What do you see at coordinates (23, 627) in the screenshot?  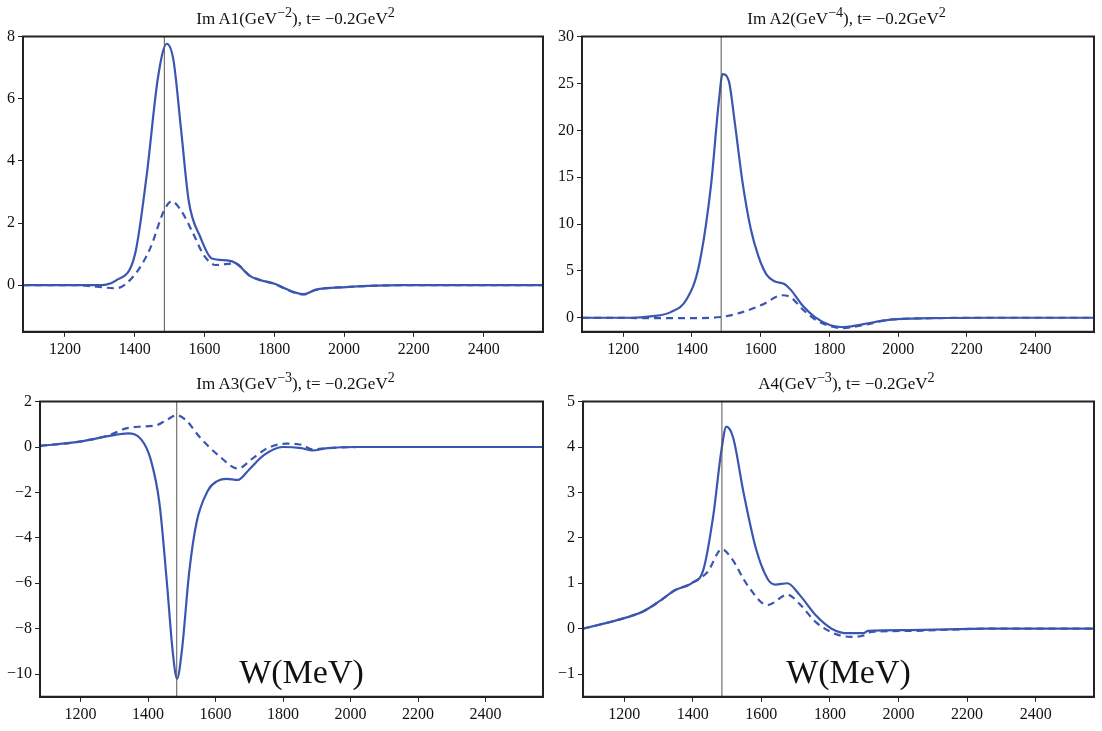 I see `y-tick-label: −8` at bounding box center [23, 627].